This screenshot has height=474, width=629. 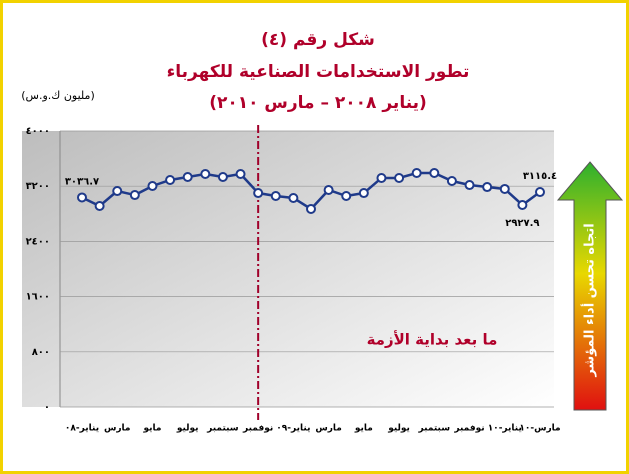 What do you see at coordinates (540, 176) in the screenshot?
I see `value-label: ٣١١٥.٤` at bounding box center [540, 176].